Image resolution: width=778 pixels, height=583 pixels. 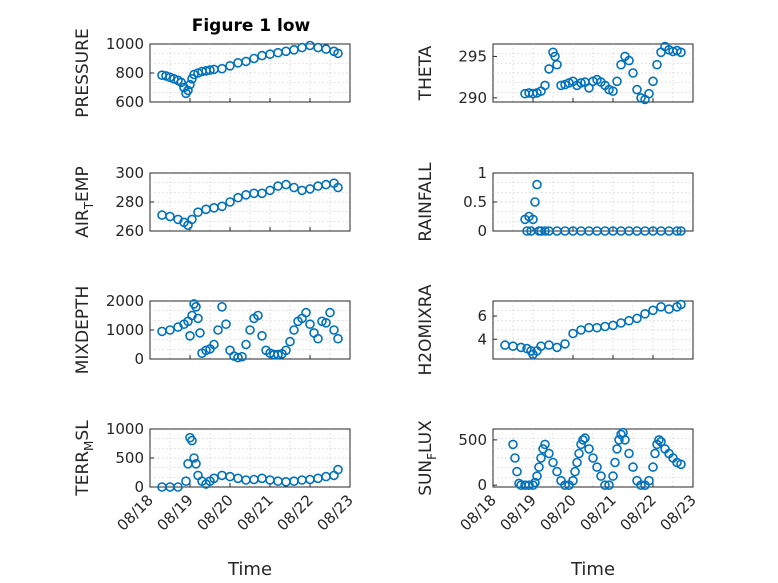 I want to click on y-tick-label: 295, so click(x=472, y=56).